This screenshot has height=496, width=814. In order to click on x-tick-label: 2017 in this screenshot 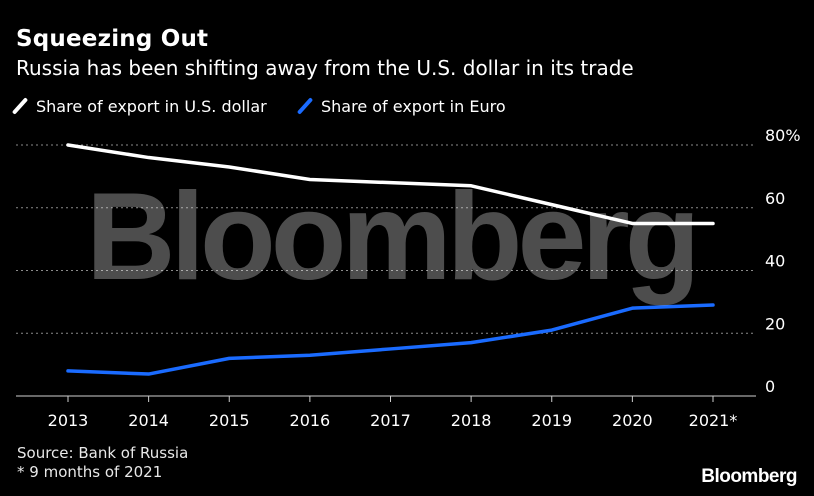, I will do `click(390, 420)`.